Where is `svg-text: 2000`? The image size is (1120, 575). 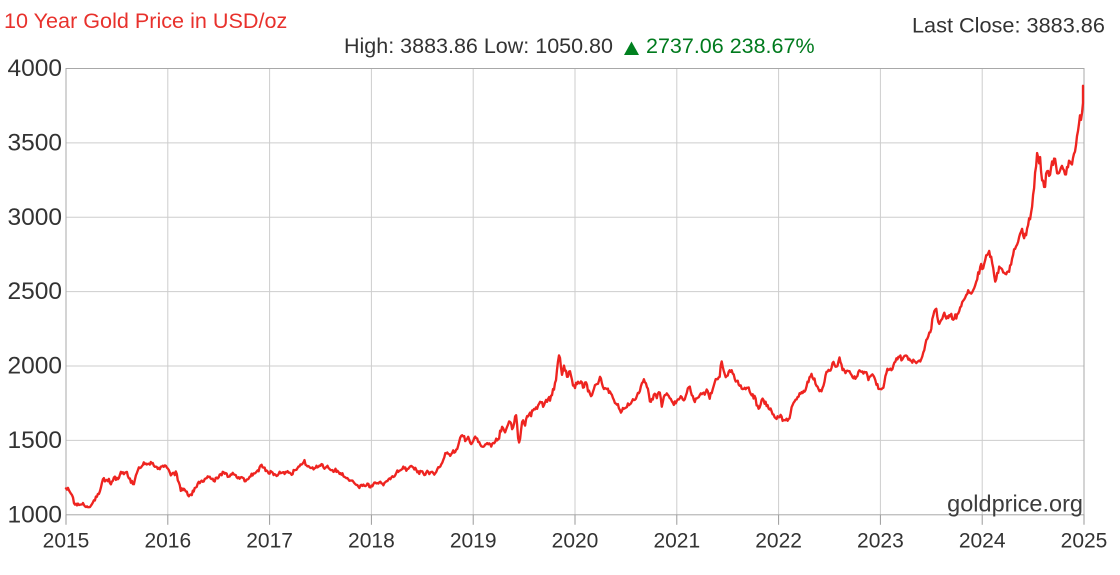
svg-text: 2000 is located at coordinates (34, 366).